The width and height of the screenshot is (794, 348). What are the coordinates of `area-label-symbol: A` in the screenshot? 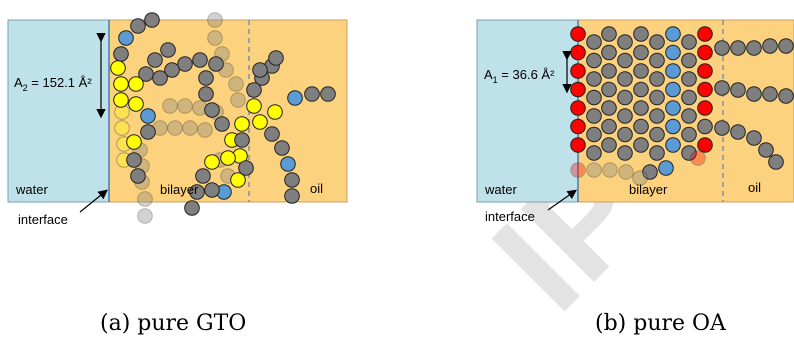 It's located at (18, 82).